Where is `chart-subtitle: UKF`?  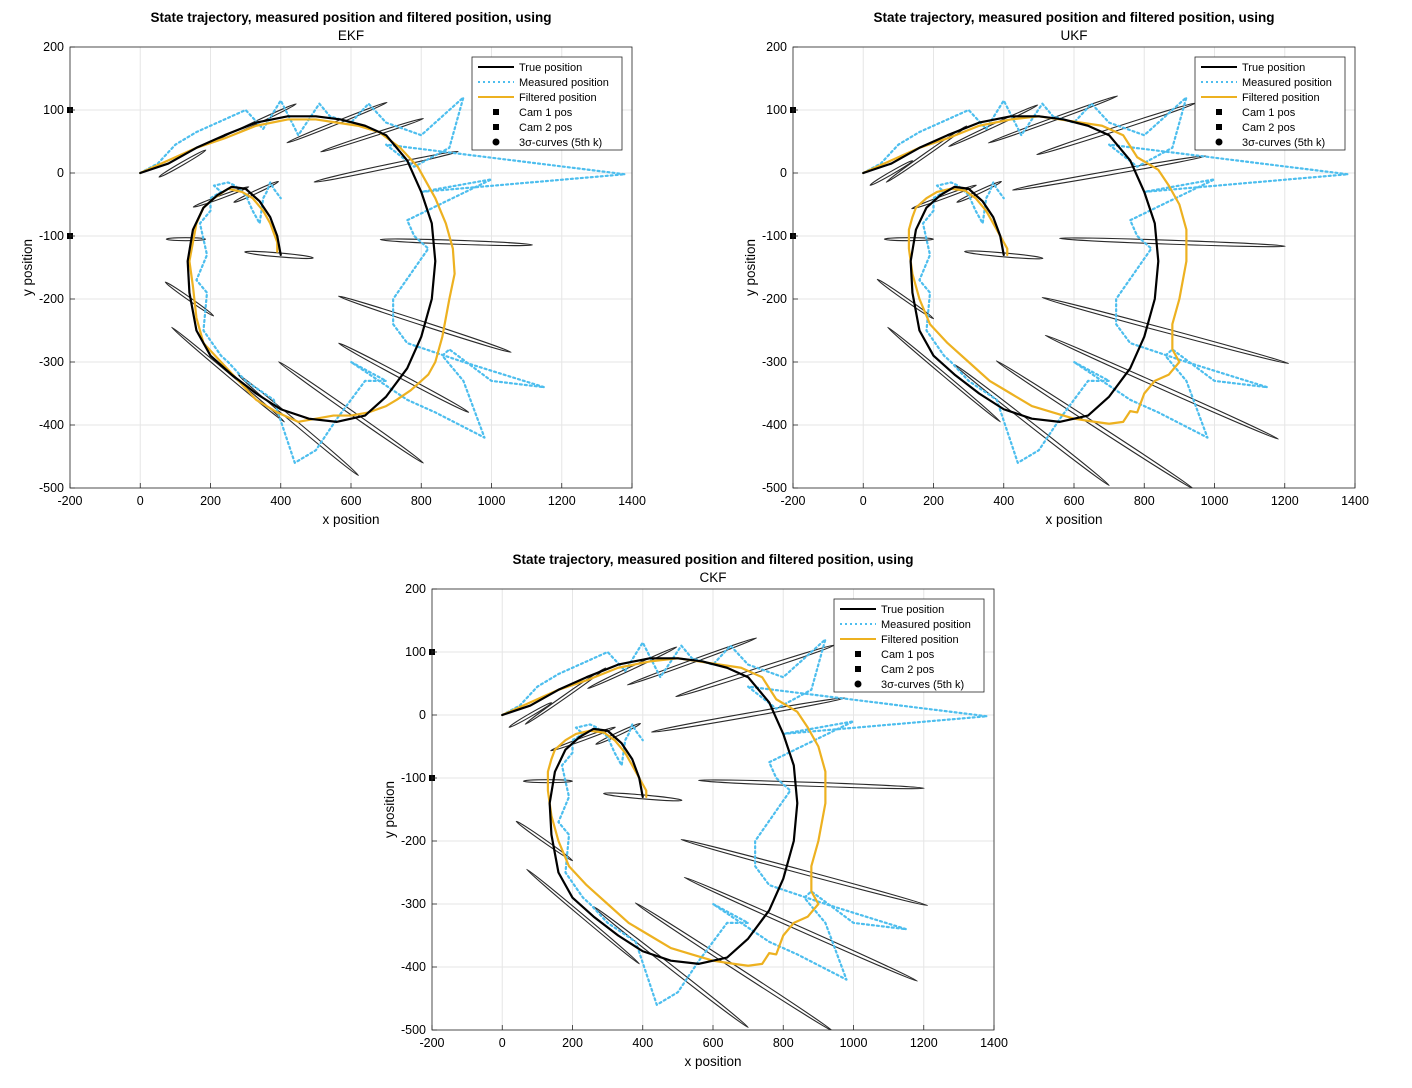
chart-subtitle: UKF is located at coordinates (1074, 35).